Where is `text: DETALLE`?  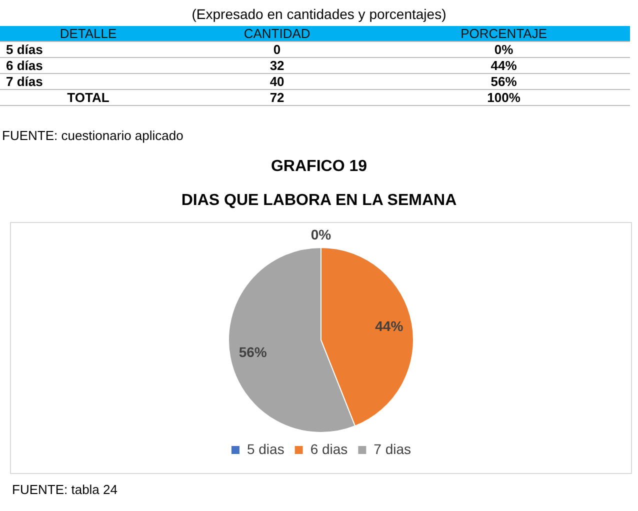 text: DETALLE is located at coordinates (88, 34).